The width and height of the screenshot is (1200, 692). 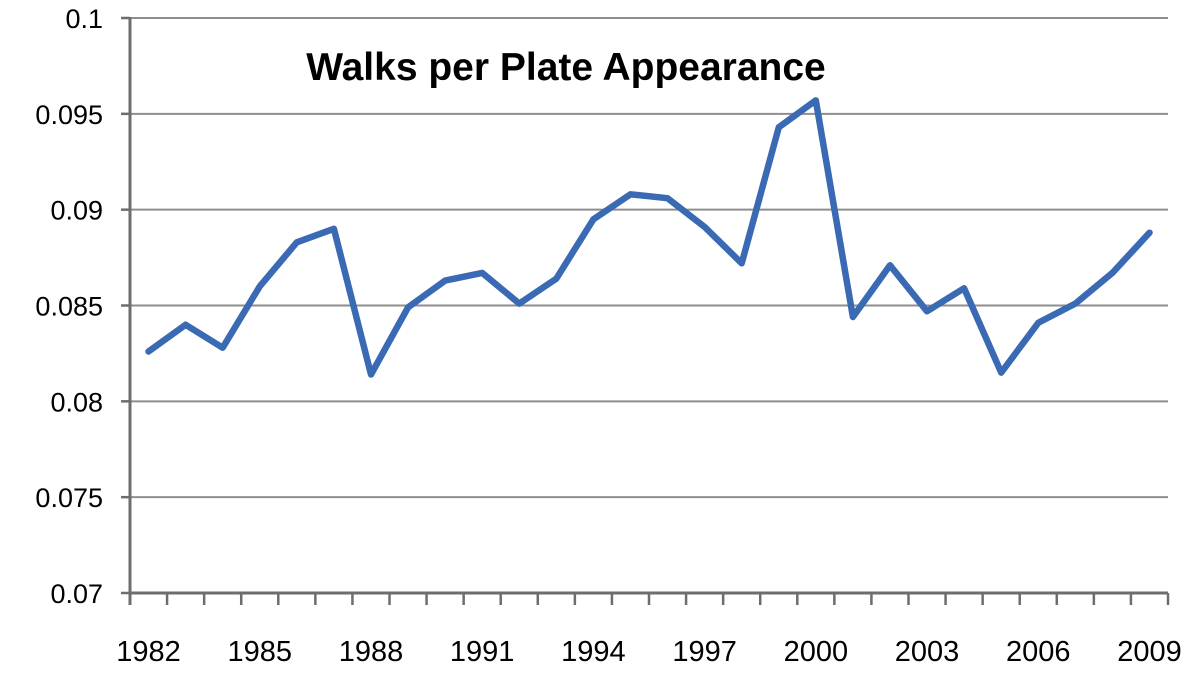 What do you see at coordinates (482, 652) in the screenshot?
I see `x-axis-label: 1991` at bounding box center [482, 652].